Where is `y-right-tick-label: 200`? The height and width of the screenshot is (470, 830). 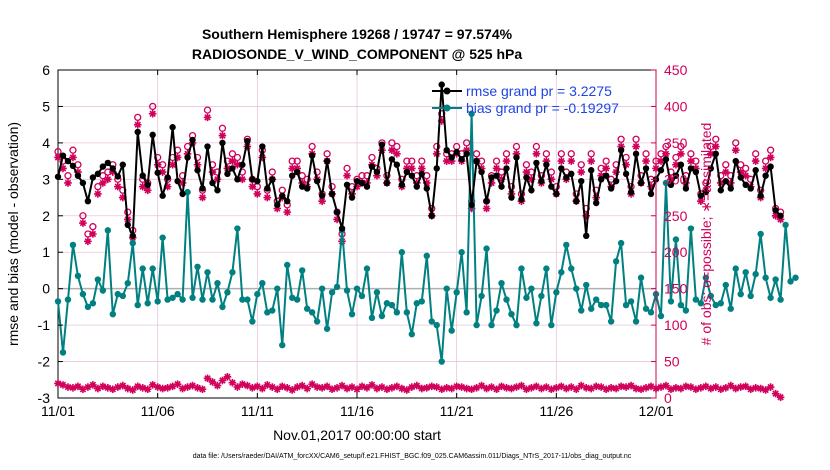
y-right-tick-label: 200 is located at coordinates (676, 252).